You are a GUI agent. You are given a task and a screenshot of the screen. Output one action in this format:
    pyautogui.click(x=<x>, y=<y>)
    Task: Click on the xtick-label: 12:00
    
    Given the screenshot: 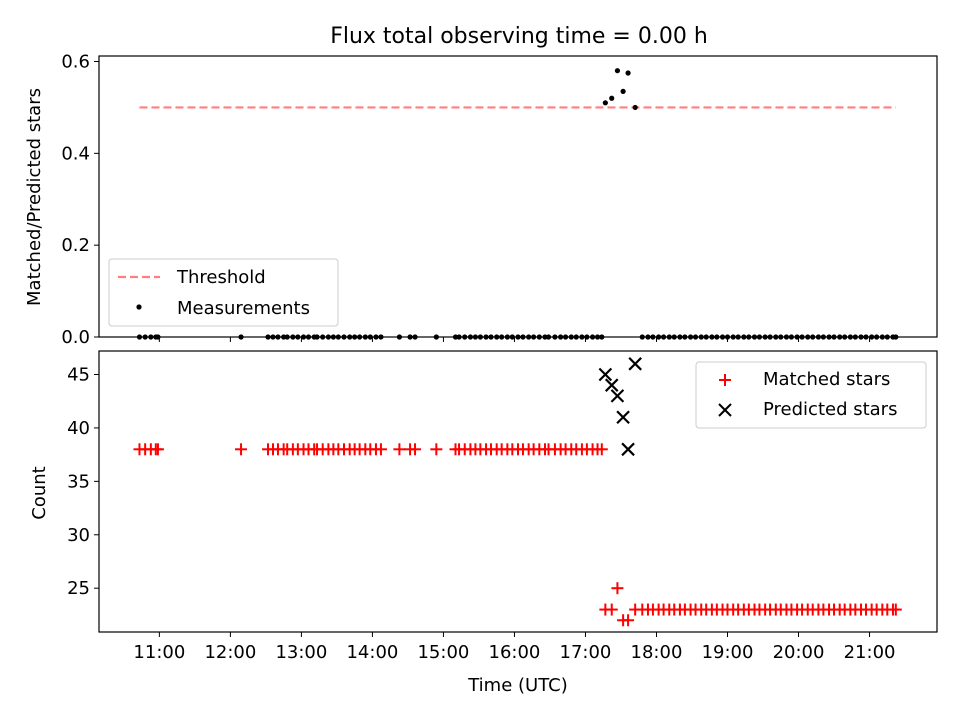 What is the action you would take?
    pyautogui.click(x=230, y=652)
    